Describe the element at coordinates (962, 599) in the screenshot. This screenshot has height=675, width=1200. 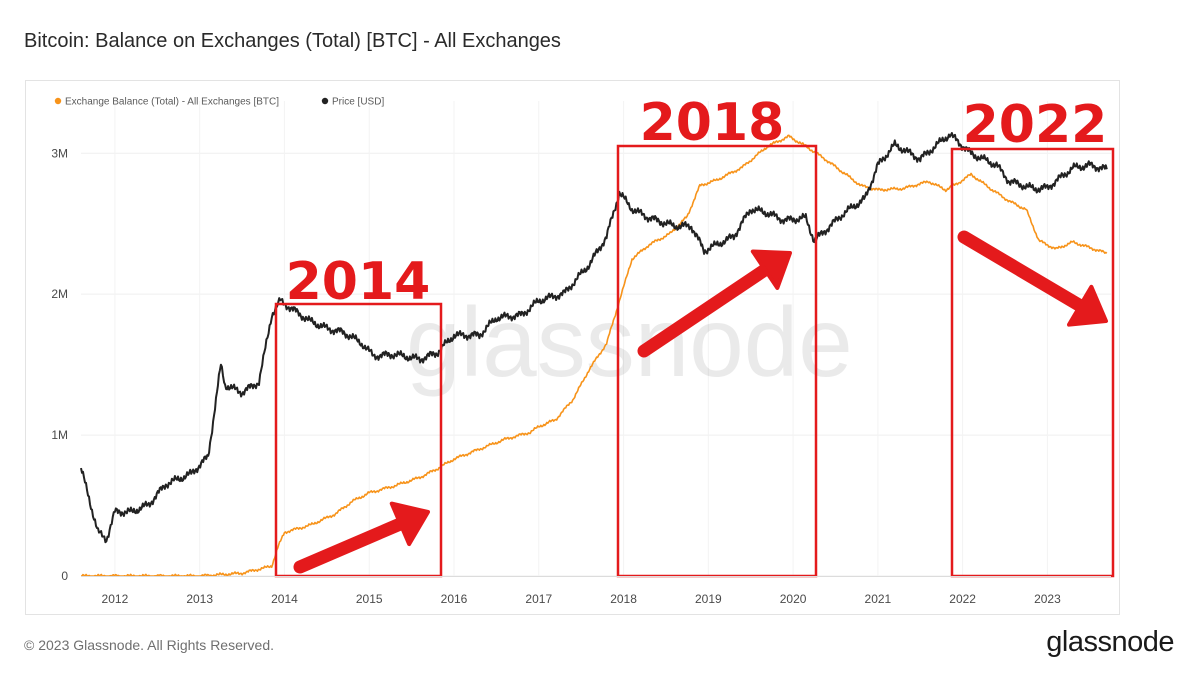
I see `x-tick-label: 2022` at that location.